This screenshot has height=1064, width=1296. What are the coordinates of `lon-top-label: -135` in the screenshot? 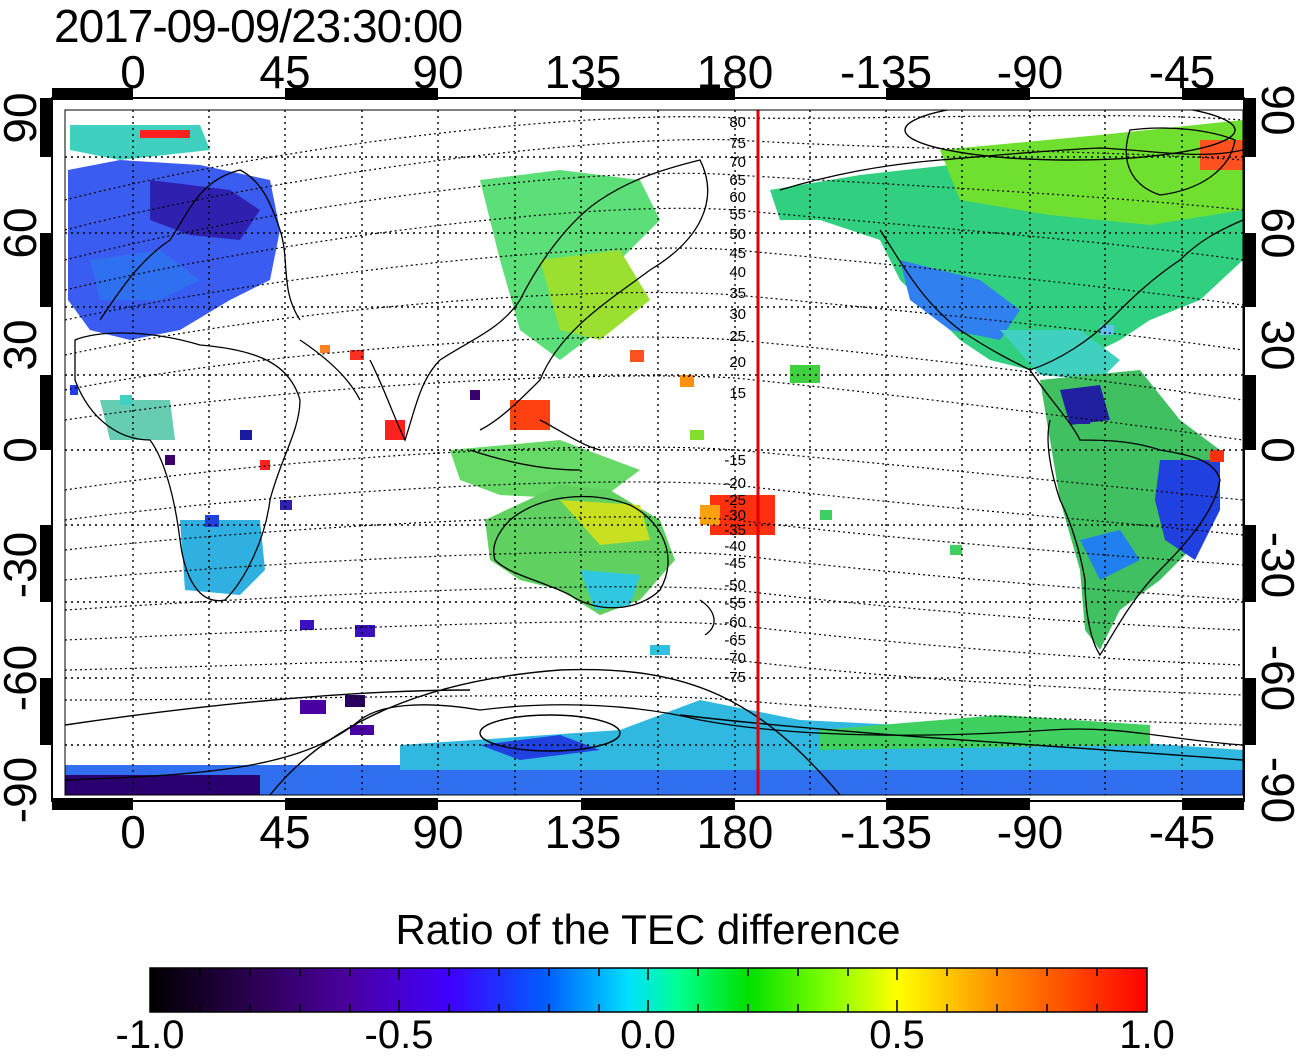 It's located at (886, 72).